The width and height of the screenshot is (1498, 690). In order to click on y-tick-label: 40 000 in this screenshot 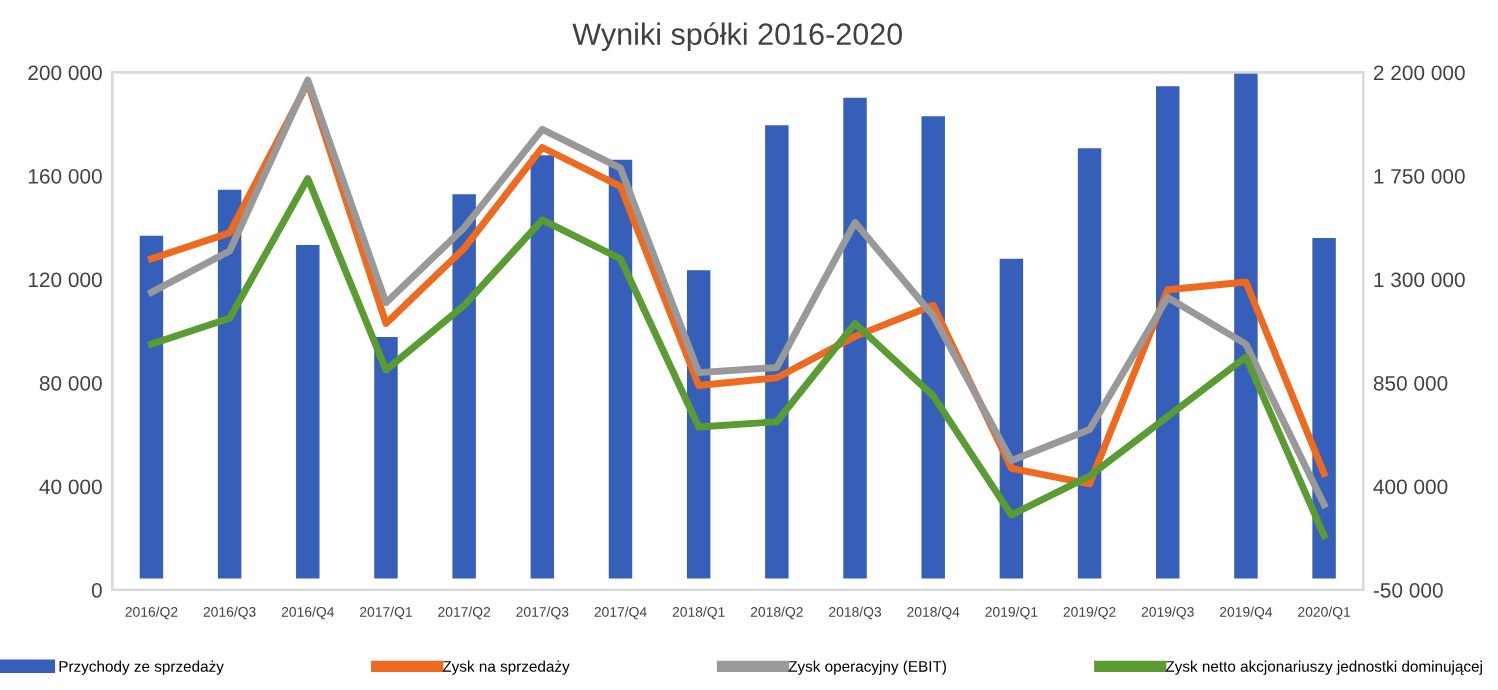, I will do `click(70, 487)`.